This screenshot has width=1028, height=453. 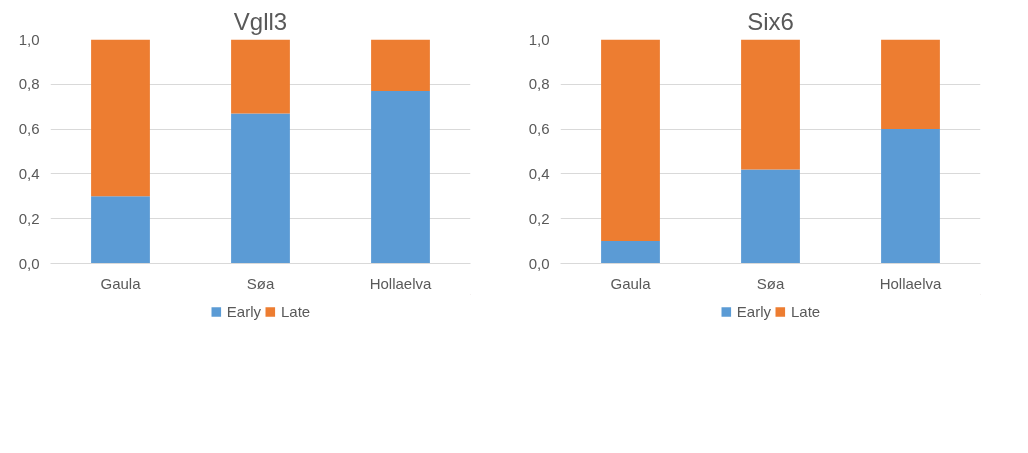 What do you see at coordinates (770, 21) in the screenshot?
I see `chart-title: Six6` at bounding box center [770, 21].